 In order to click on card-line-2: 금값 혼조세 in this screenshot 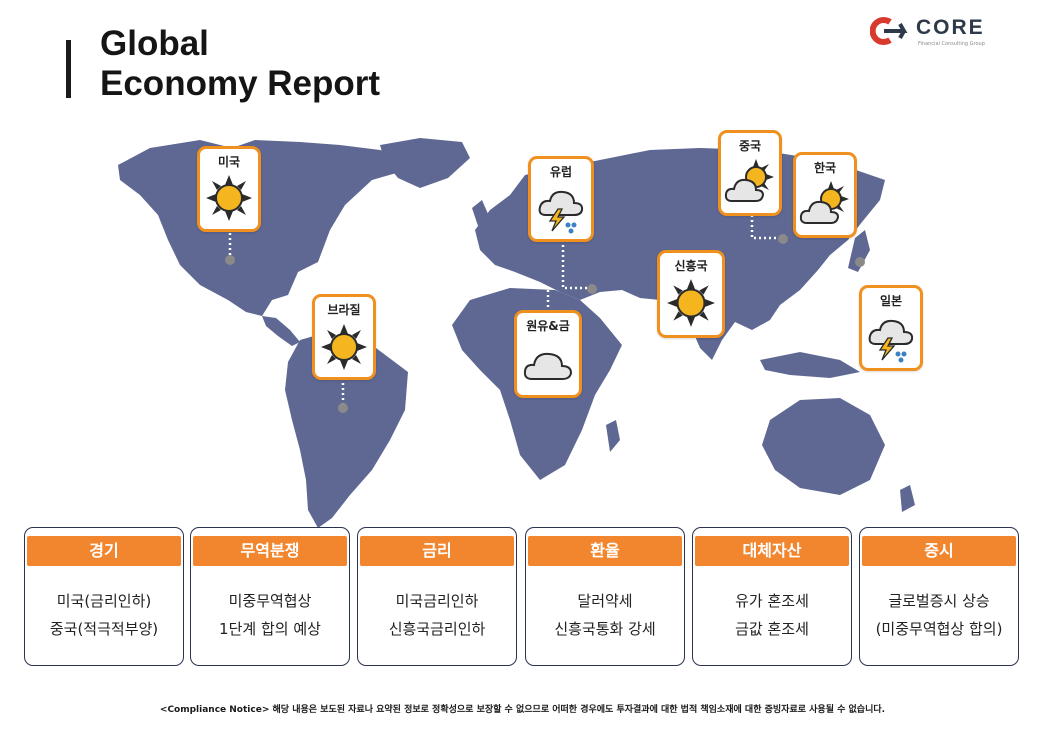, I will do `click(772, 629)`.